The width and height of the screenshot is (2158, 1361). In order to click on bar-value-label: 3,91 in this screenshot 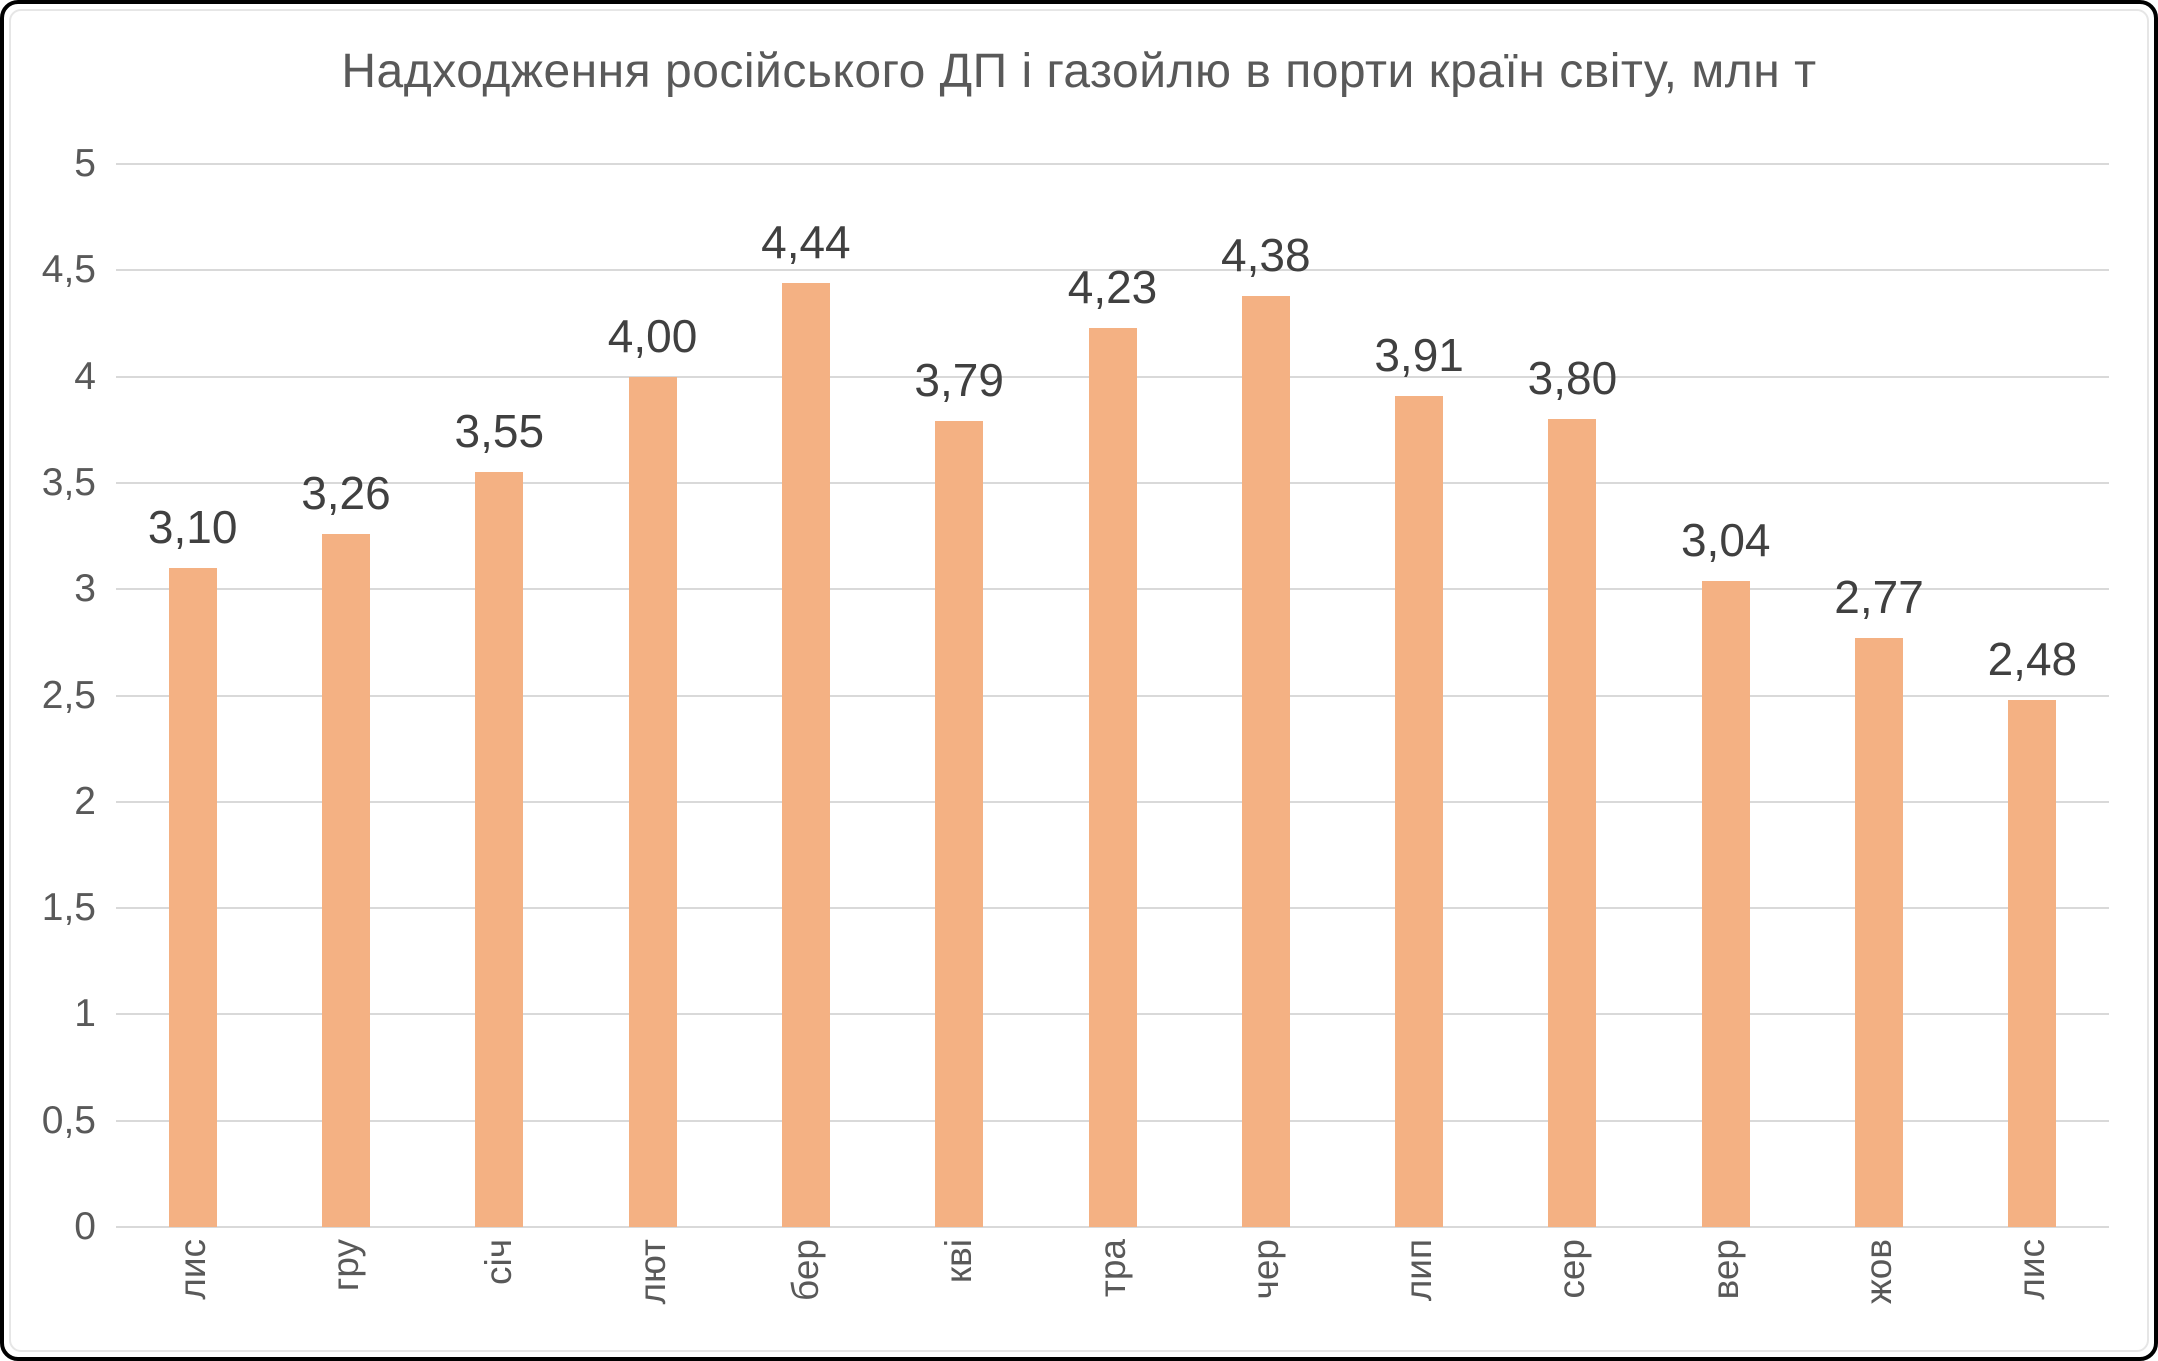, I will do `click(1419, 354)`.